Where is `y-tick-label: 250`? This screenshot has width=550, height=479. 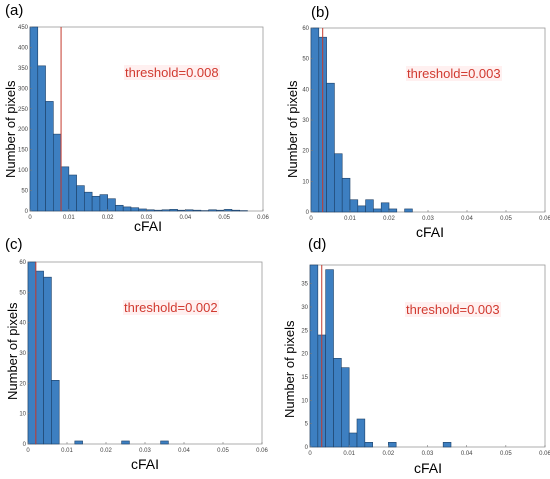 y-tick-label: 250 is located at coordinates (23, 110).